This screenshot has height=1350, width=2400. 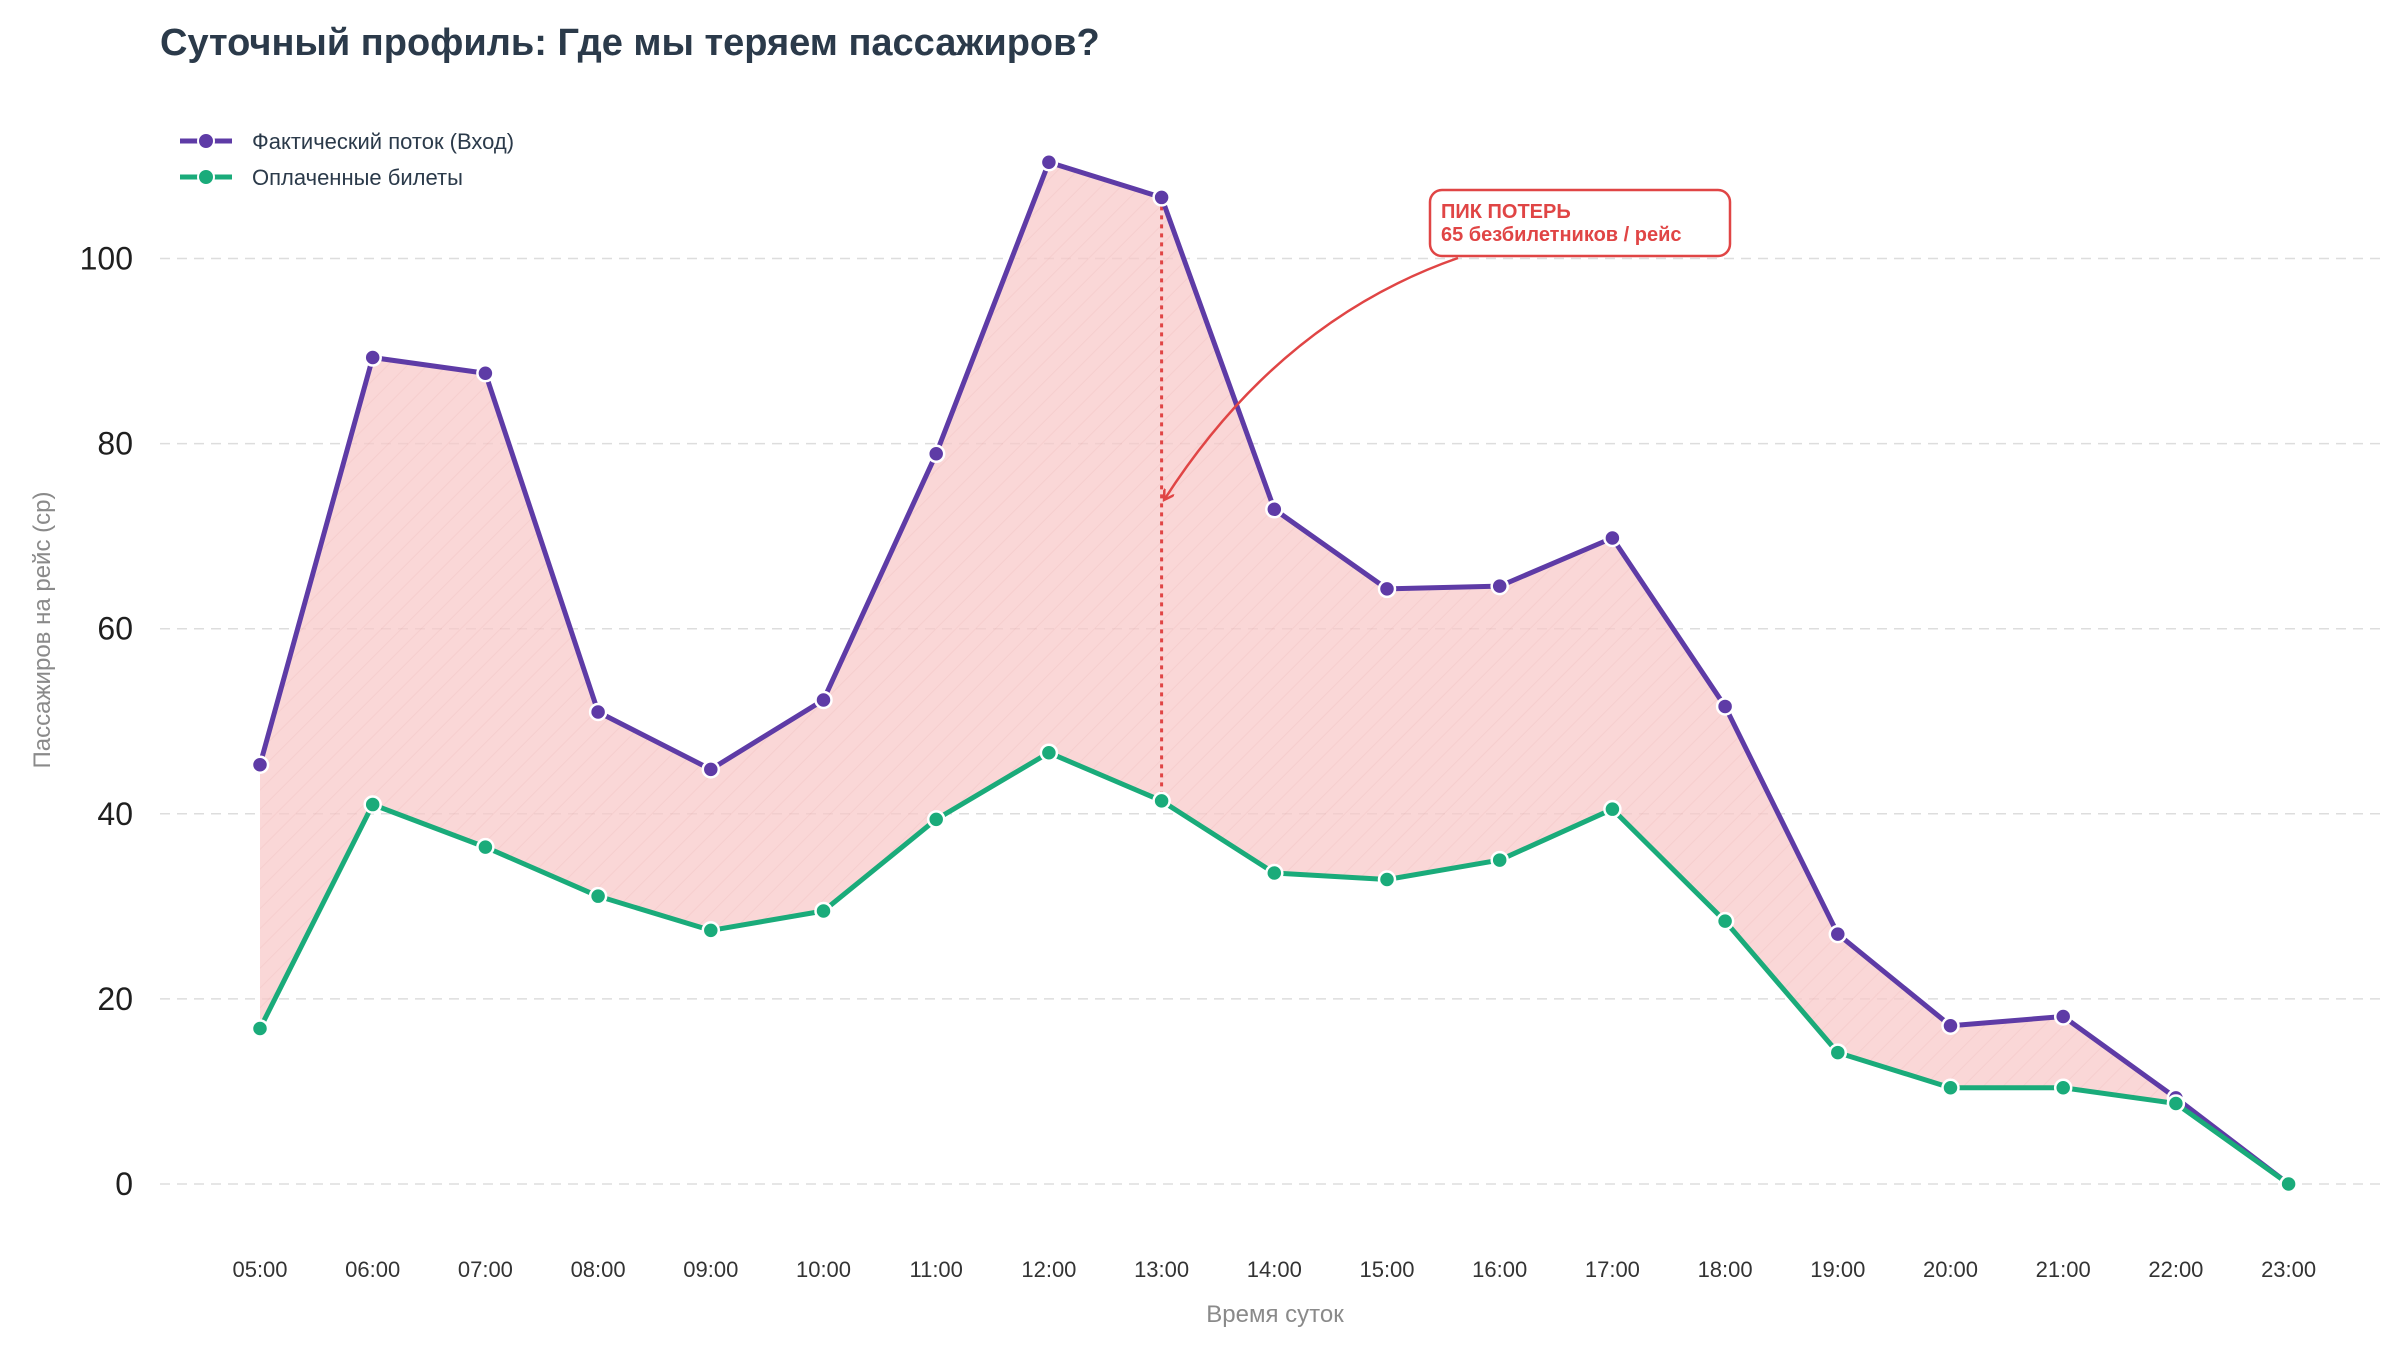 I want to click on x-tick-label-0500: 05:00, so click(x=259, y=1269).